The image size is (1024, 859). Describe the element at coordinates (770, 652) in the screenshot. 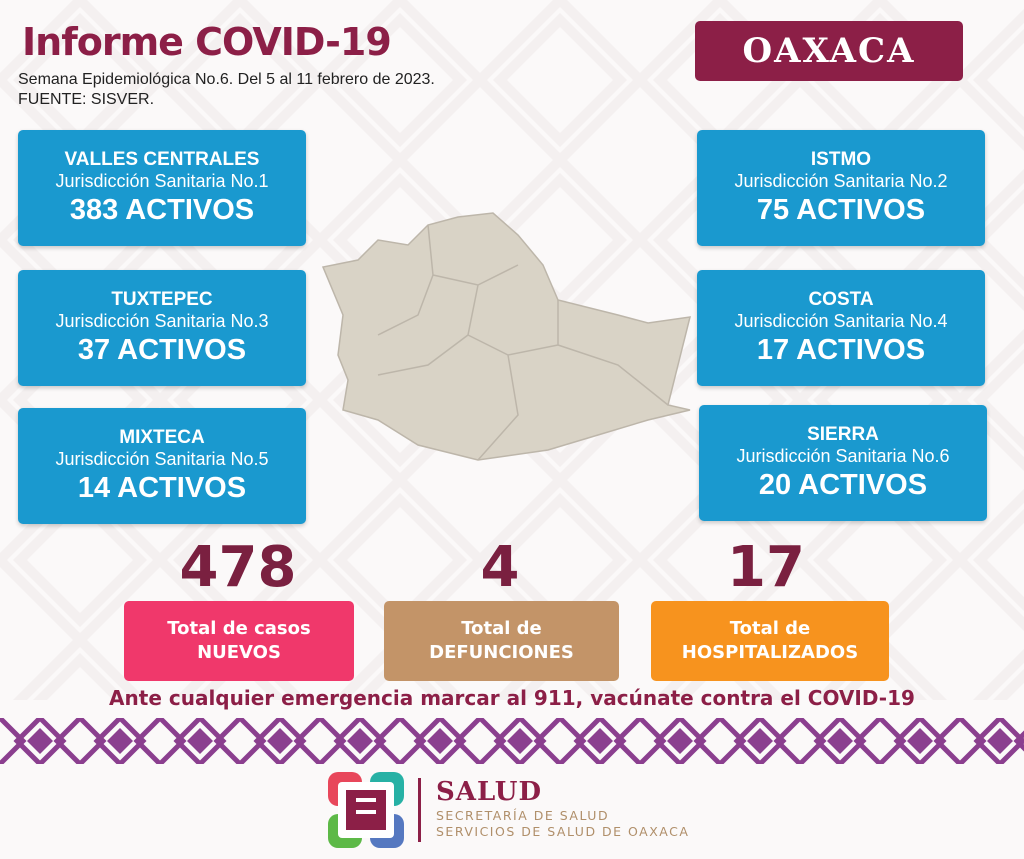

I see `label: HOSPITALIZADOS` at that location.